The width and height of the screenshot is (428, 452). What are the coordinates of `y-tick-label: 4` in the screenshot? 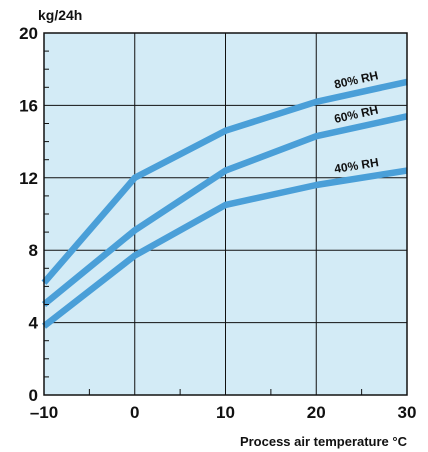 It's located at (34, 323).